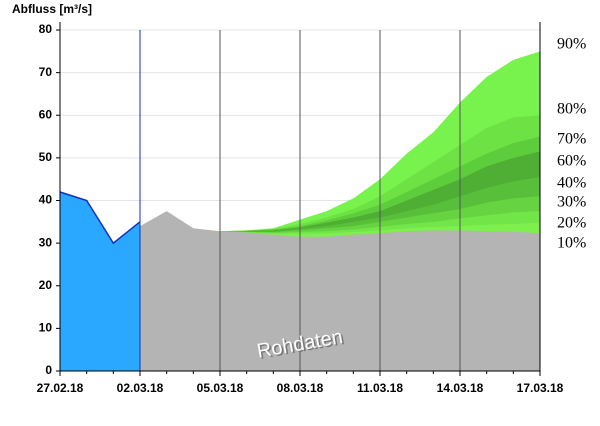 This screenshot has height=426, width=600. Describe the element at coordinates (60, 388) in the screenshot. I see `x-tick-label: 27.02.18` at that location.